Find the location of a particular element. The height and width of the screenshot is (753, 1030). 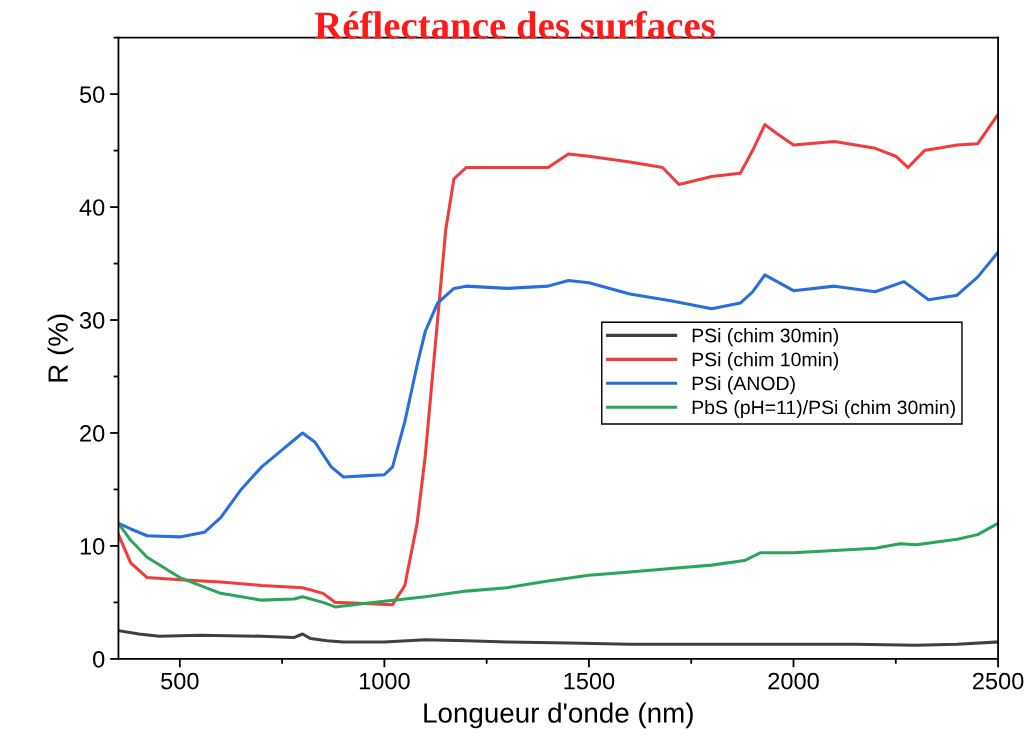

y-tick-label: 40 is located at coordinates (92, 207).